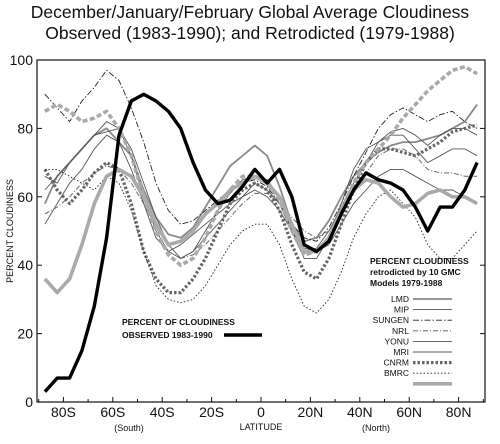 The width and height of the screenshot is (500, 444). I want to click on legend-label-mip: MIP, so click(401, 310).